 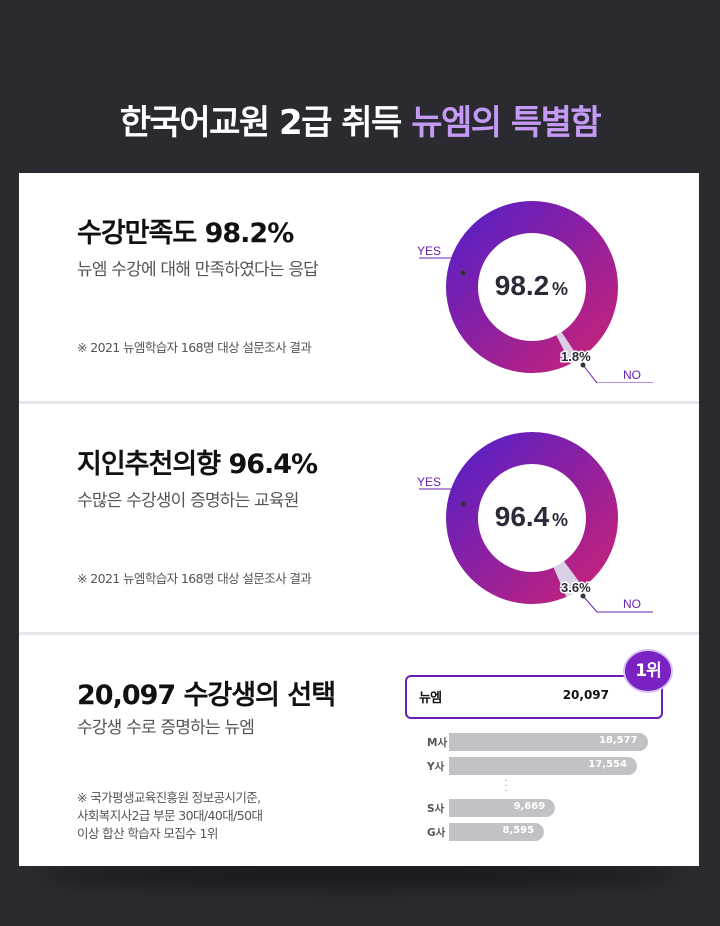 I want to click on title-accent: 뉴엠의 특별함, so click(x=506, y=123).